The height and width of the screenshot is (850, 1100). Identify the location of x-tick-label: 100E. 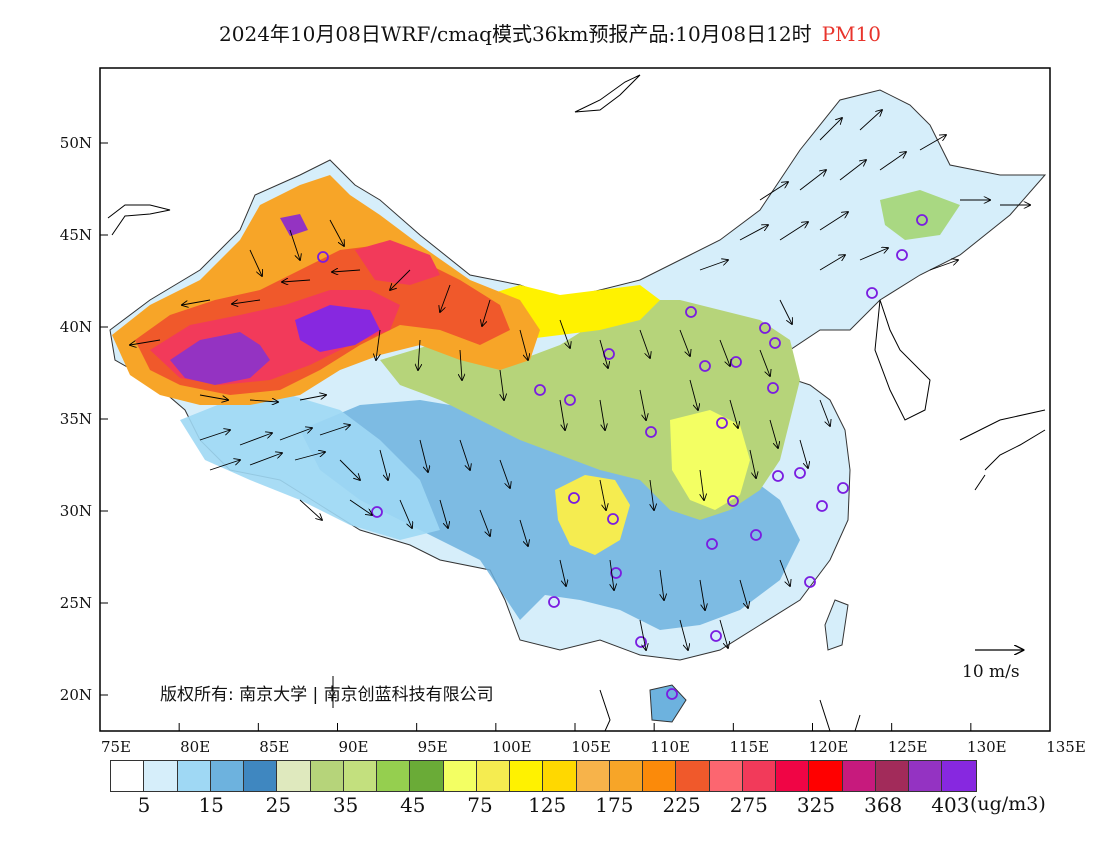
(512, 747).